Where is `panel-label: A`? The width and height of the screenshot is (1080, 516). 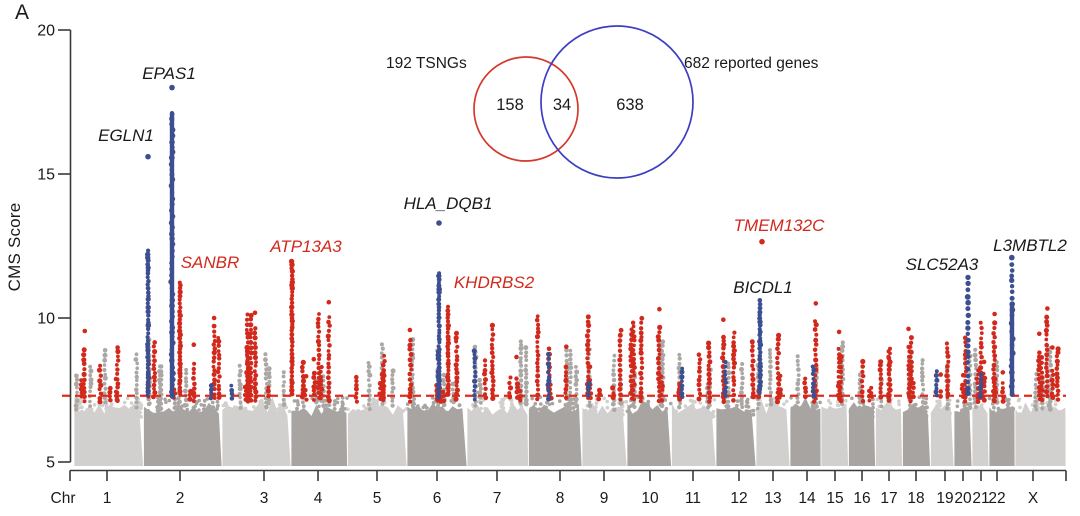 panel-label: A is located at coordinates (22, 12).